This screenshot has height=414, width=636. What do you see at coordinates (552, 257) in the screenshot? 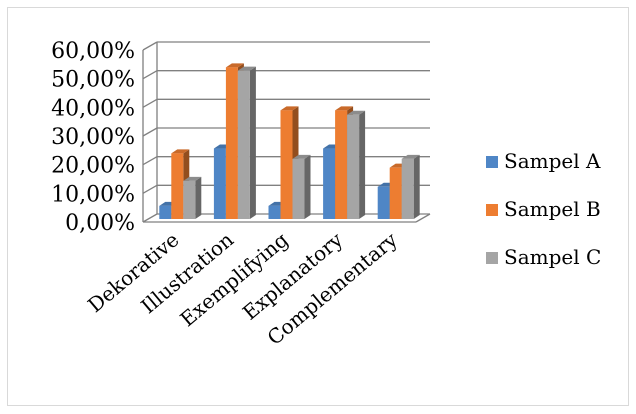
I see `legend-label: Sampel C` at bounding box center [552, 257].